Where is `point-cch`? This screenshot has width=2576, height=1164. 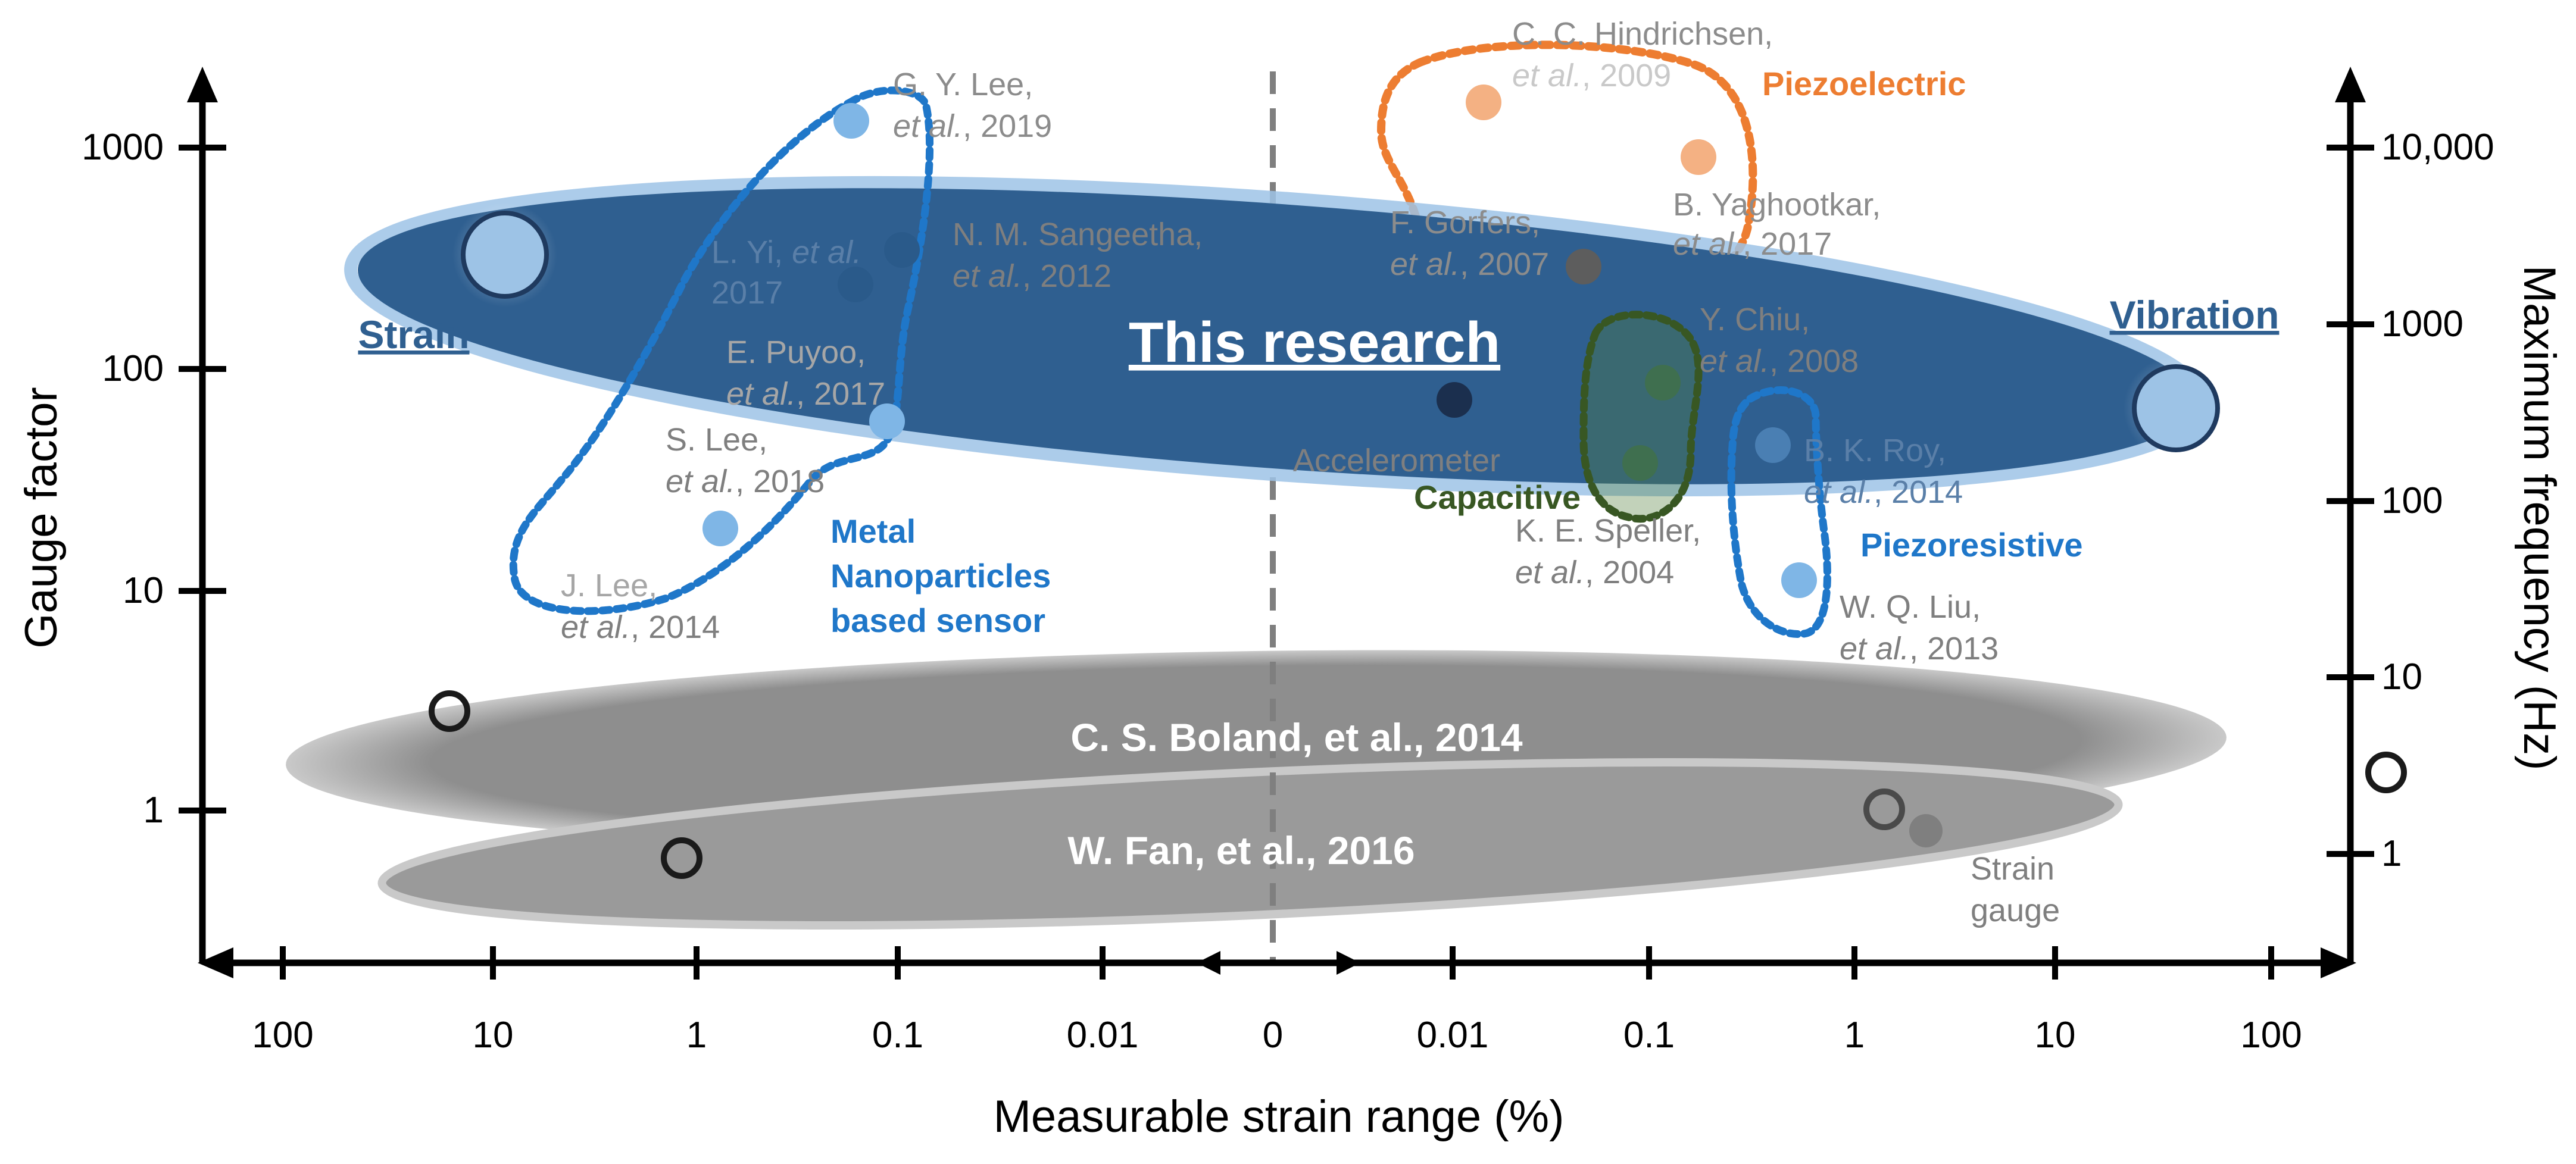
point-cch is located at coordinates (1483, 102).